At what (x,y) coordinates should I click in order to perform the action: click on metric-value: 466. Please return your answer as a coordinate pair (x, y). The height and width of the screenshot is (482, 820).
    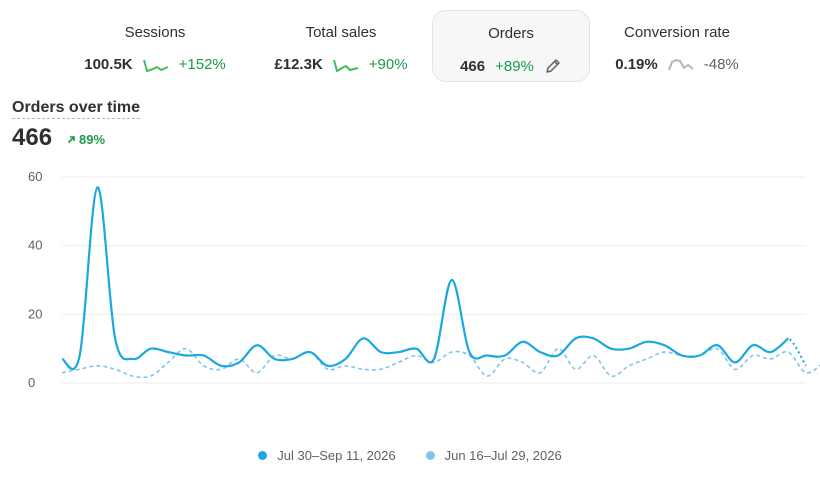
    Looking at the image, I should click on (473, 66).